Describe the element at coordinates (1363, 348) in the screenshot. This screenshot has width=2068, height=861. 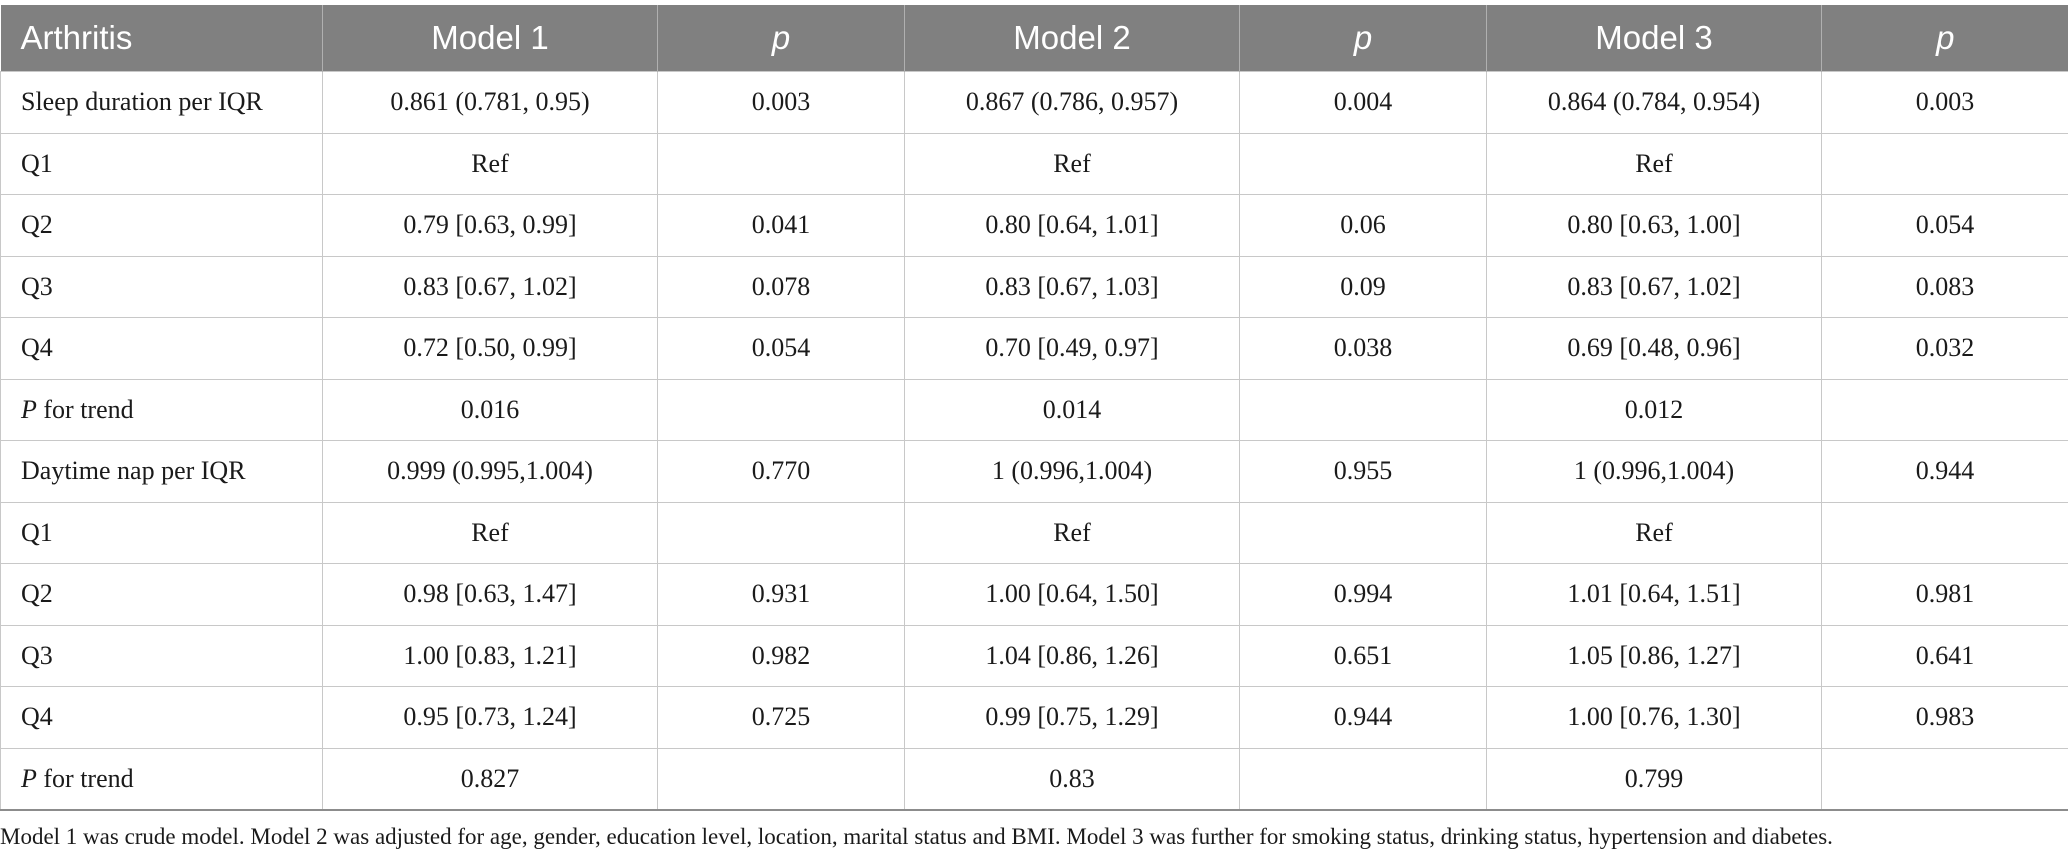
I see `cell-p-model-2: 0.038` at that location.